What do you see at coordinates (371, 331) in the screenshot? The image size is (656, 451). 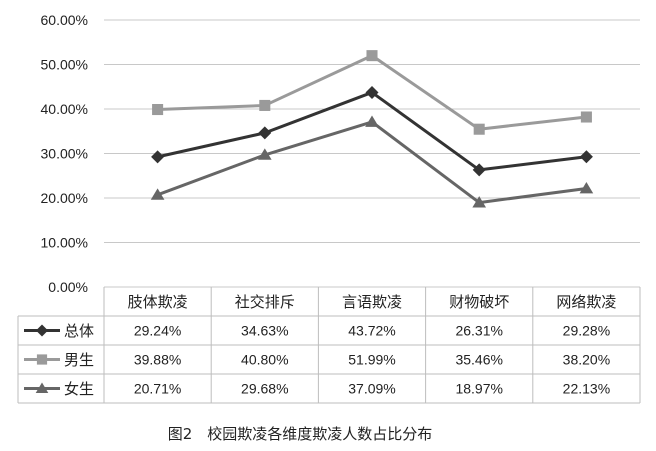 I see `table-cell-value: 43.72%` at bounding box center [371, 331].